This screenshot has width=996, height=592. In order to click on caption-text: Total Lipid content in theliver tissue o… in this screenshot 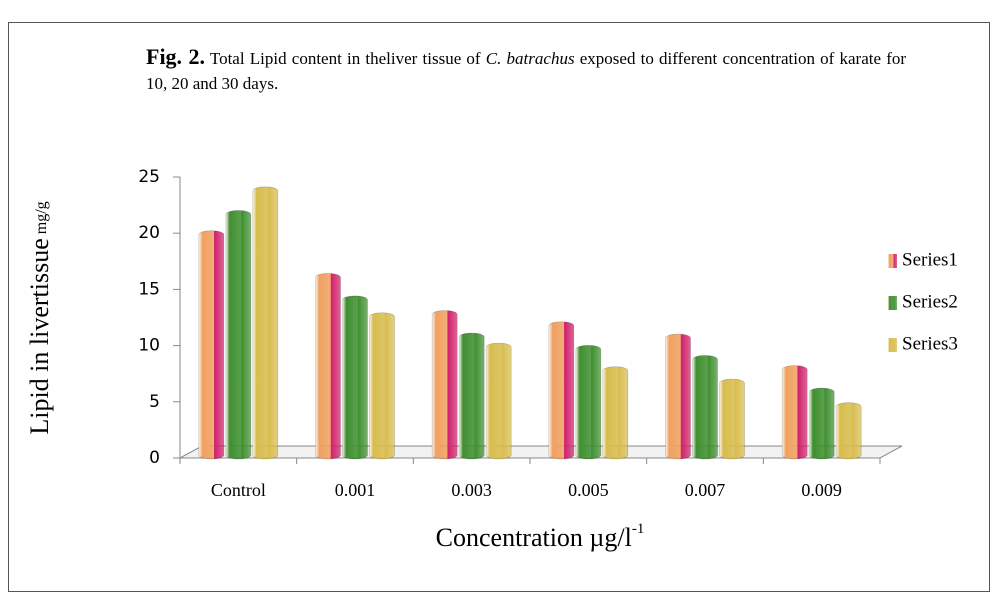, I will do `click(345, 58)`.